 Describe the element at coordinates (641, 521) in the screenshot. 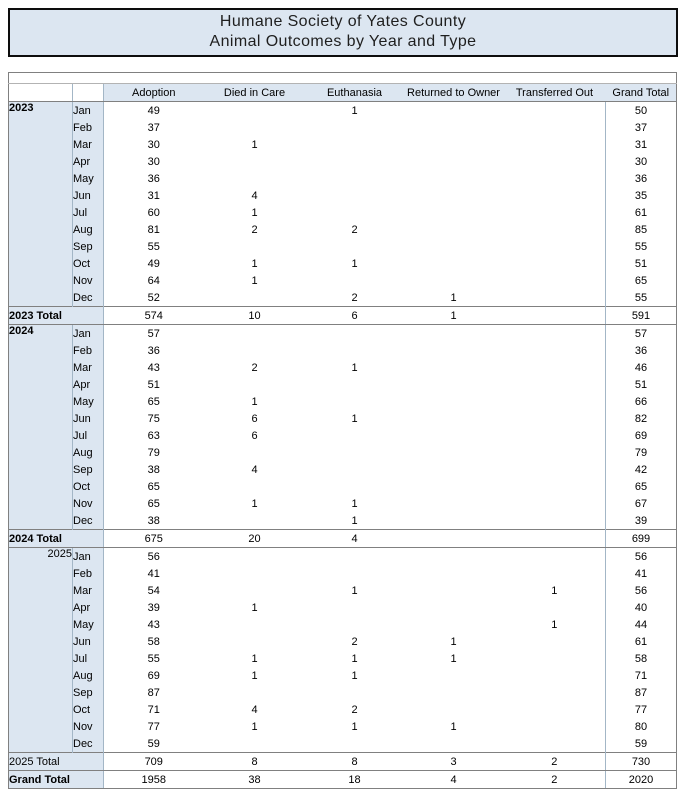

I see `row-grand-total-cell: 39` at that location.